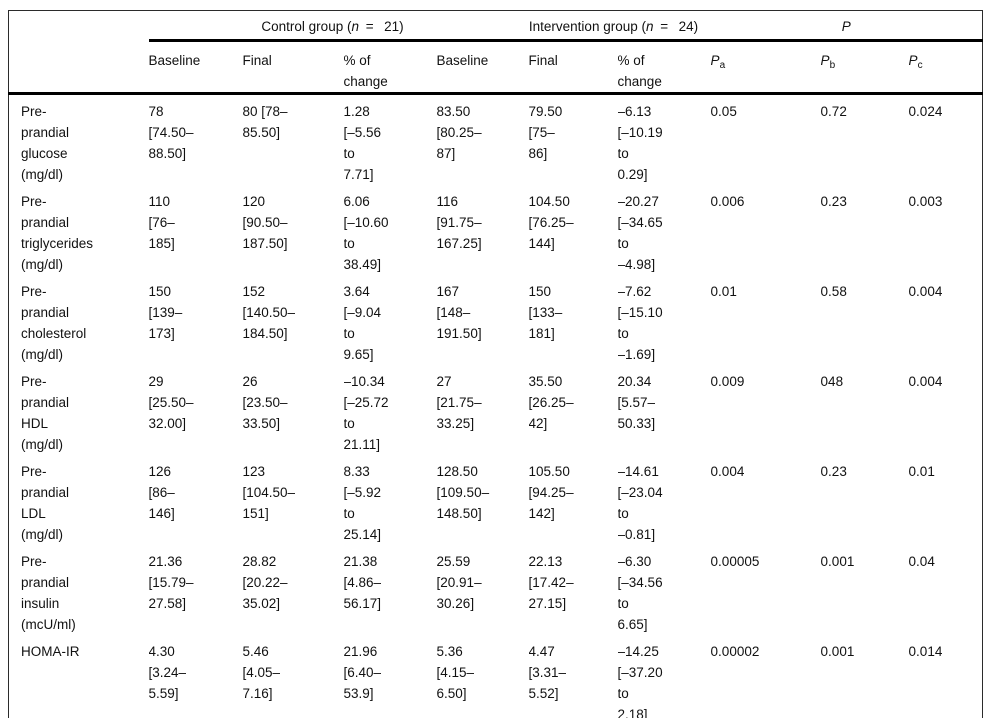 The width and height of the screenshot is (994, 718). Describe the element at coordinates (676, 26) in the screenshot. I see `intervention-group-header-post: = 24)` at that location.